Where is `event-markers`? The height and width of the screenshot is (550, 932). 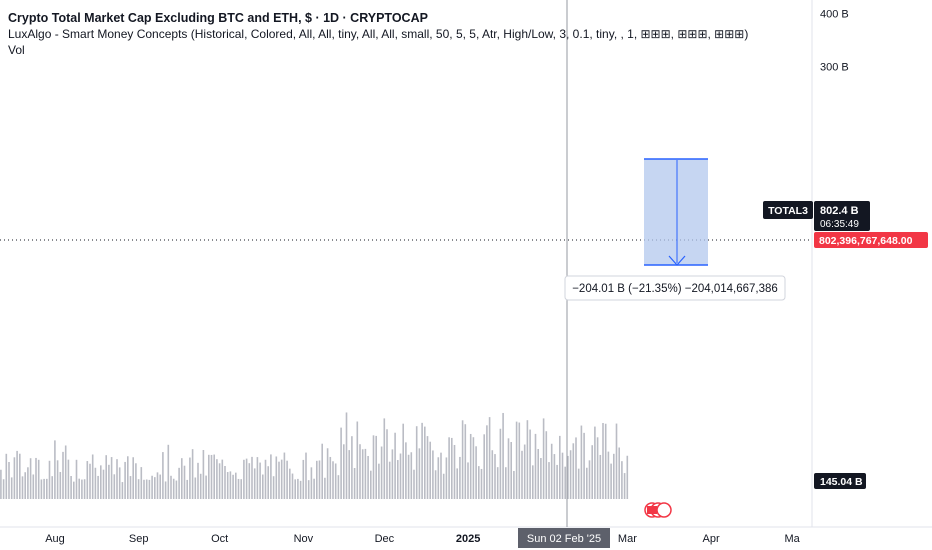
event-markers is located at coordinates (658, 510).